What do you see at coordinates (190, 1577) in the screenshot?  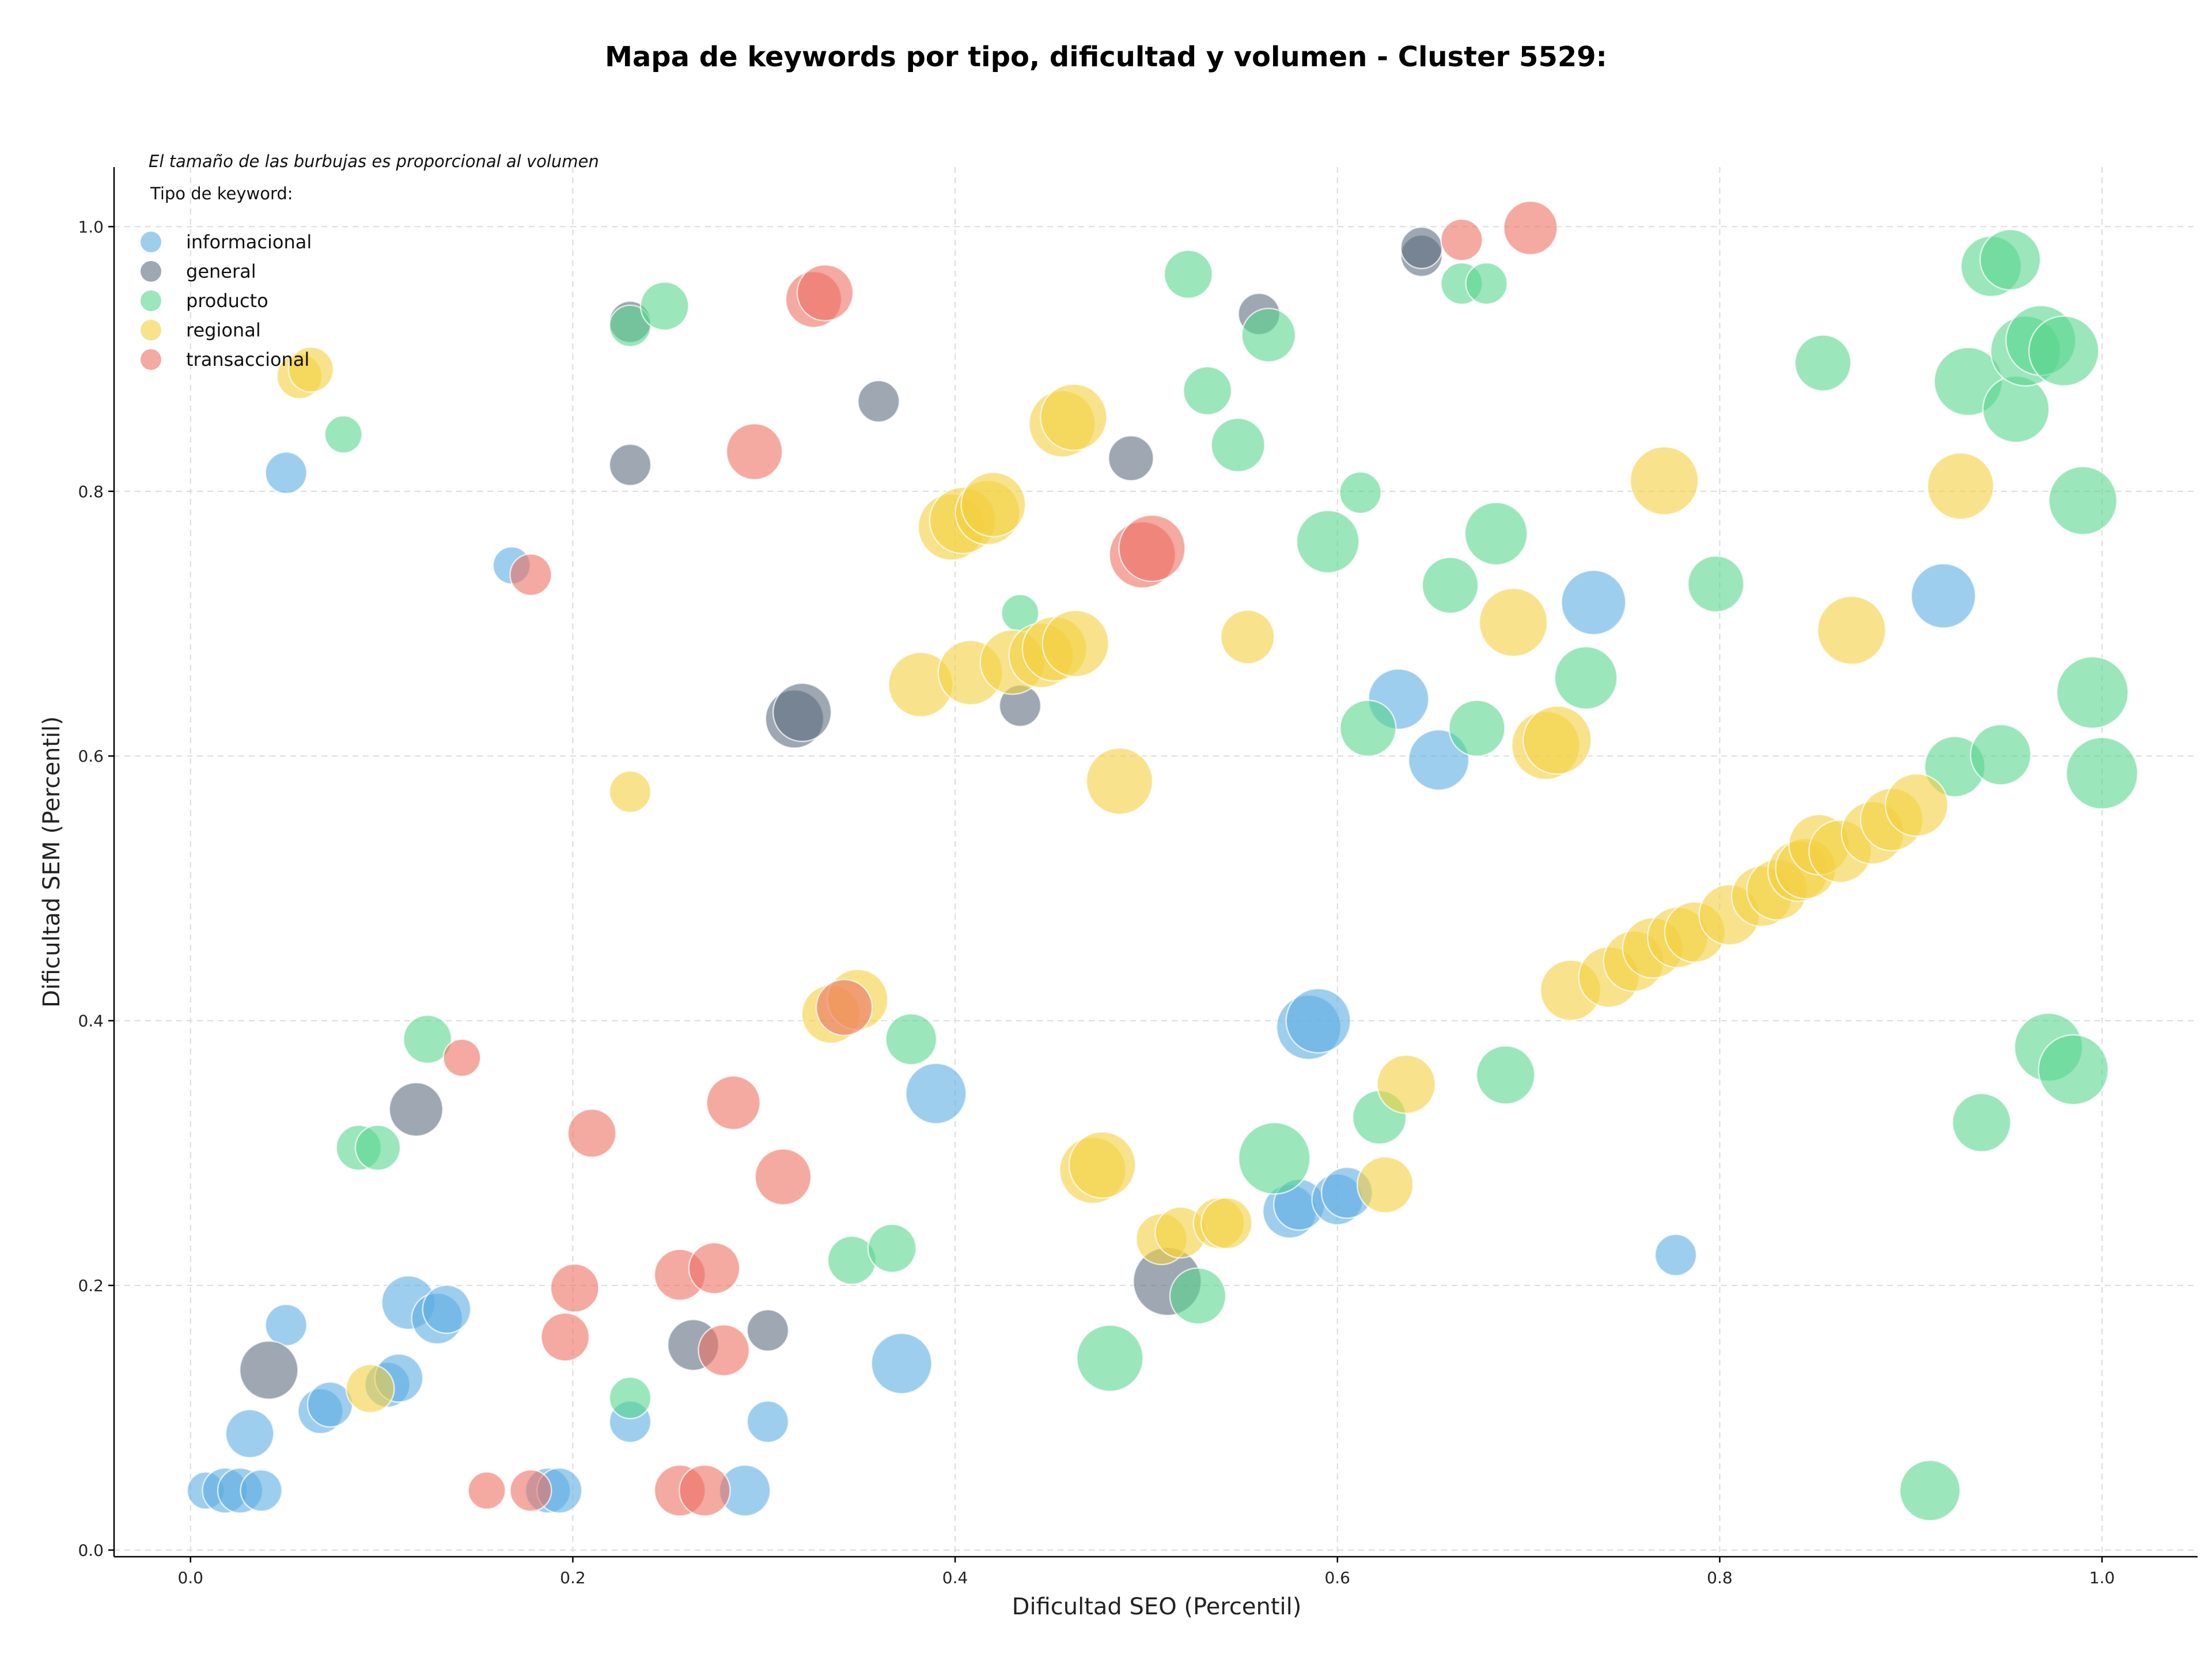 I see `x-tick-label: 0.0` at bounding box center [190, 1577].